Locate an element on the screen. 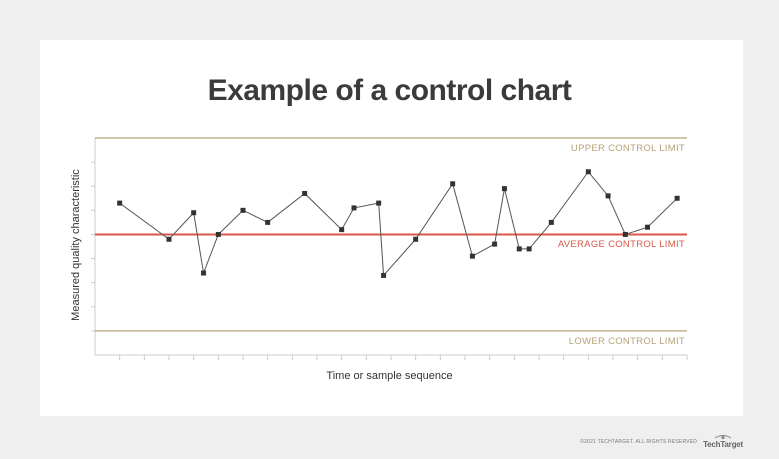 The height and width of the screenshot is (459, 779). average-control-limit-label: AVERAGE CONTROL LIMIT is located at coordinates (621, 244).